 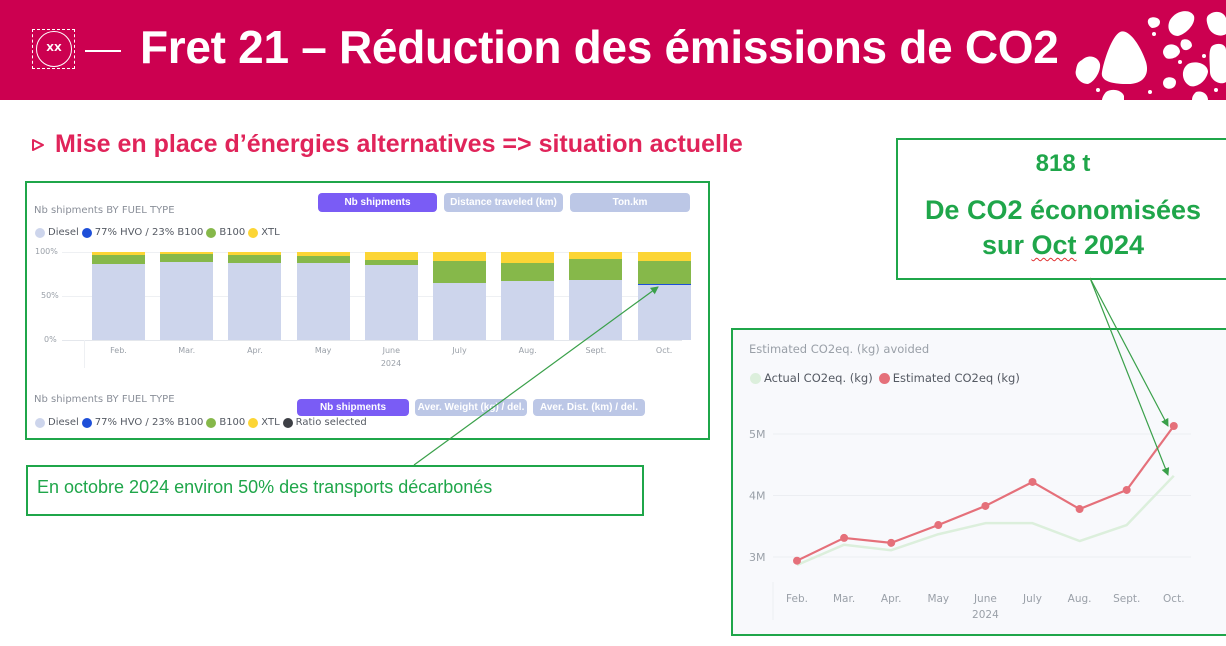 What do you see at coordinates (1032, 599) in the screenshot?
I see `x-axis-label: July` at bounding box center [1032, 599].